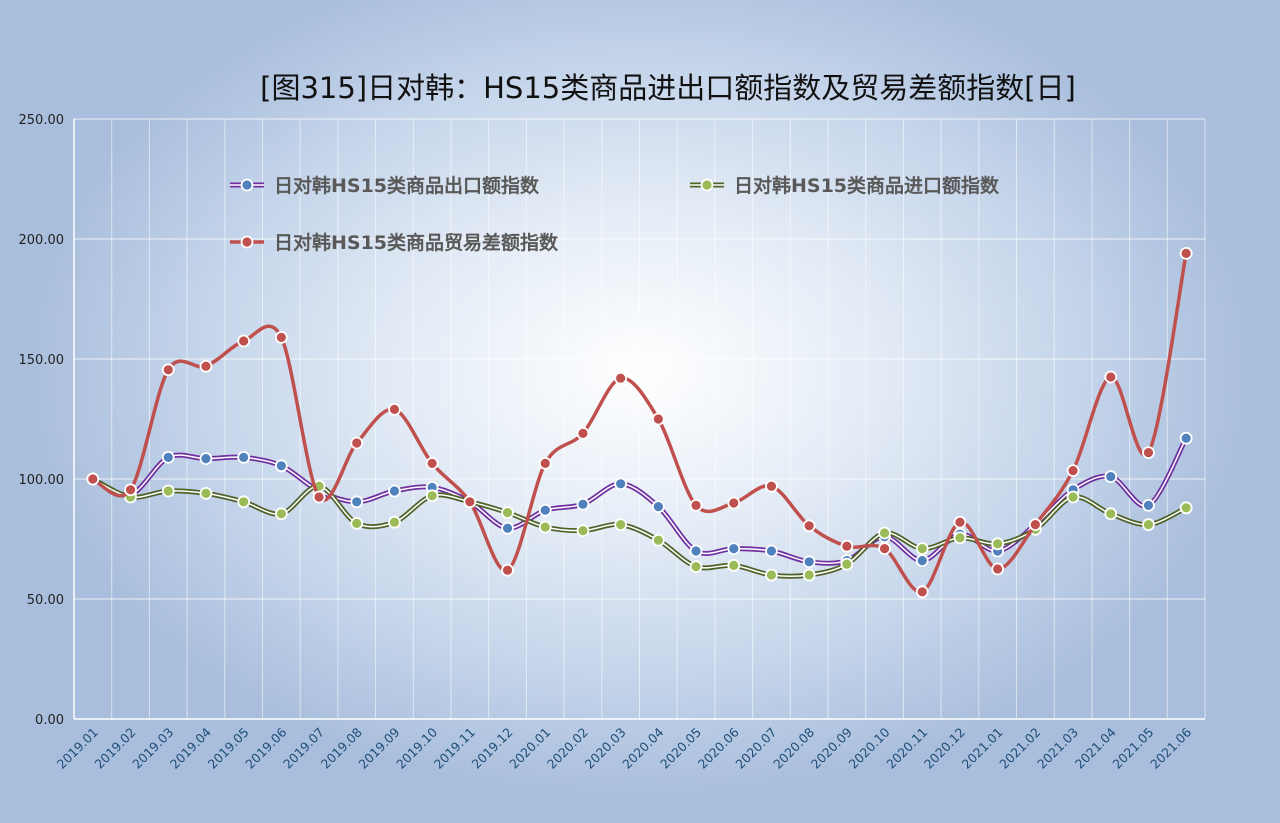 The width and height of the screenshot is (1280, 823). I want to click on y-tick-label: 200.00, so click(42, 240).